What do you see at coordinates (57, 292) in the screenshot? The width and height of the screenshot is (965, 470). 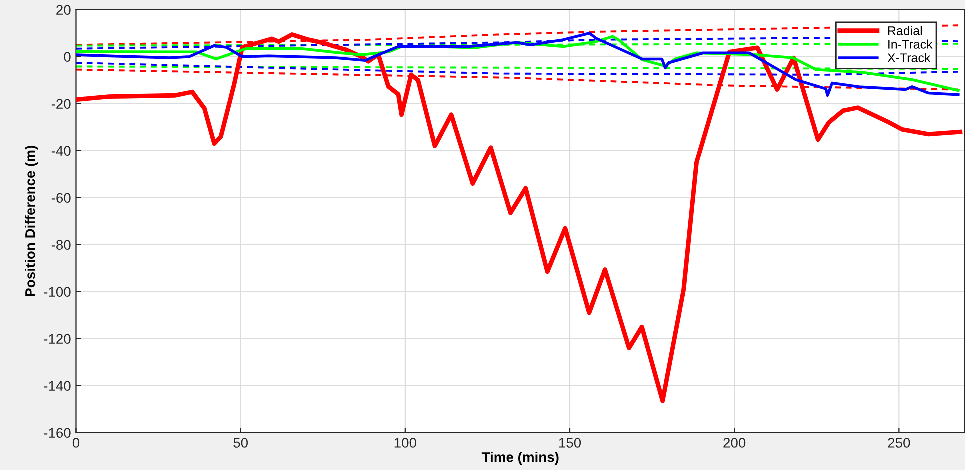 I see `y-tick-label: -100` at bounding box center [57, 292].